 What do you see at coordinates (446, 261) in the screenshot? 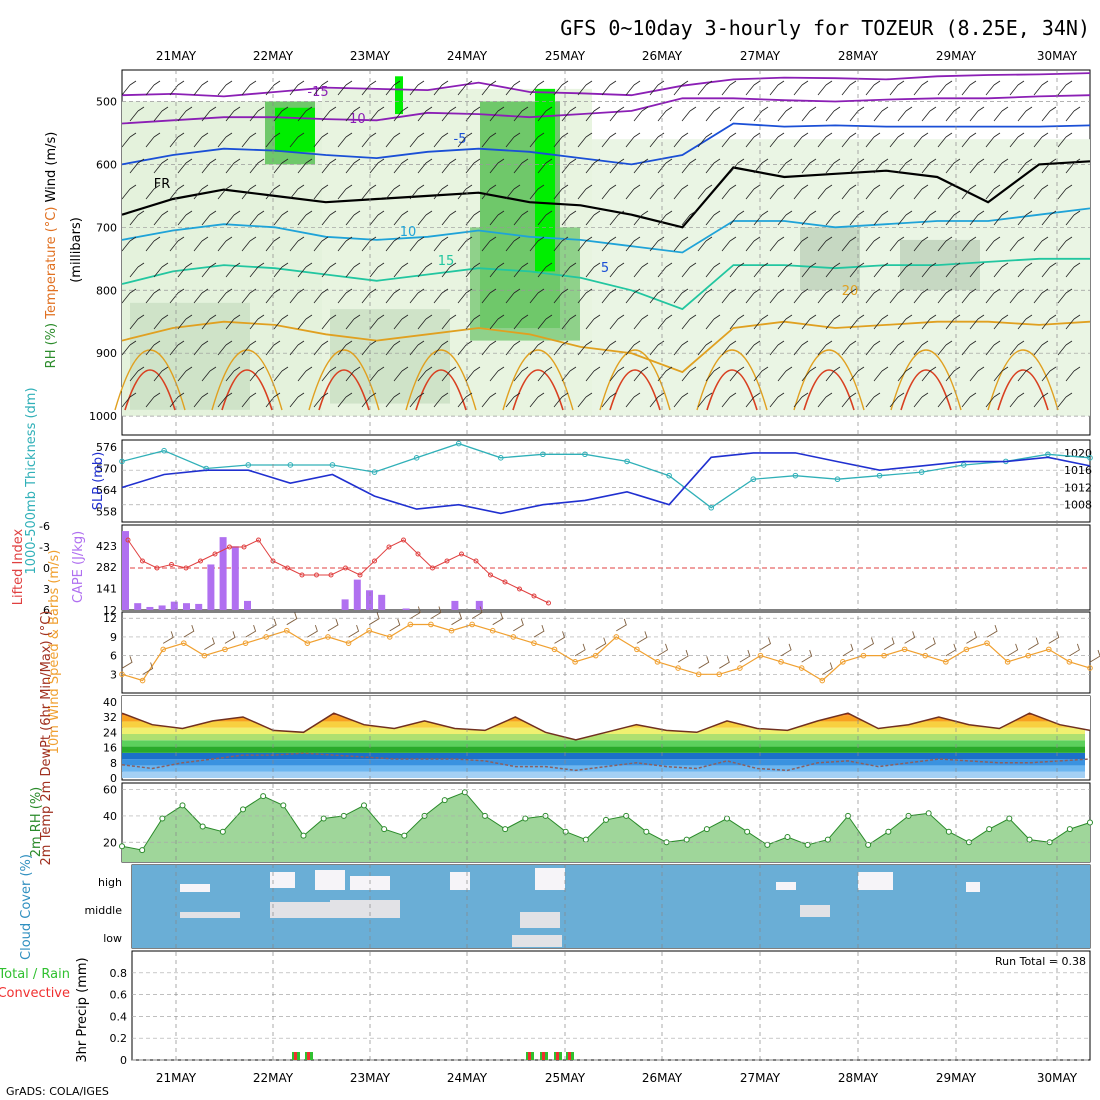
I see `isotherm-label: 15` at bounding box center [446, 261].